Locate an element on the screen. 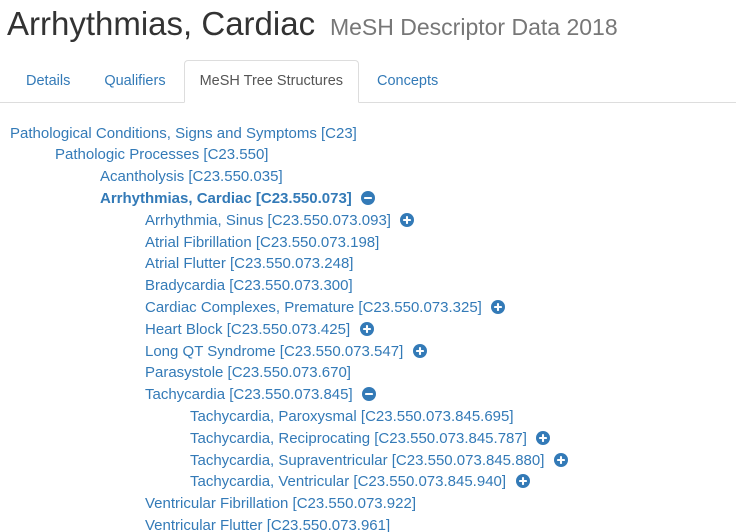  tree-node-link: Tachycardia [C23.550.073.845] is located at coordinates (249, 395).